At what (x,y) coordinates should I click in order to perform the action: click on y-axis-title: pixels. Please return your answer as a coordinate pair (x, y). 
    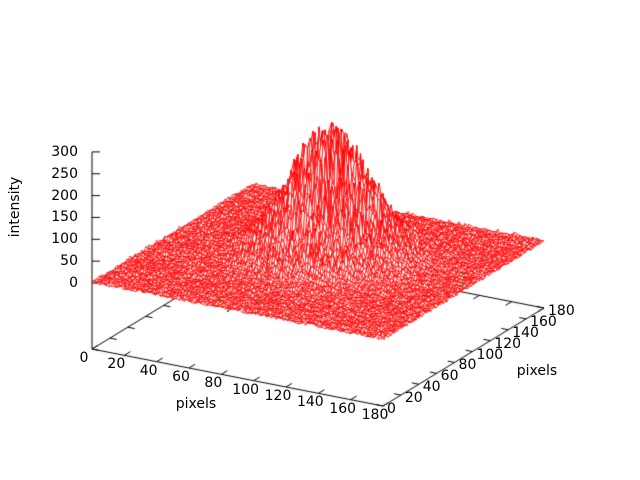
    Looking at the image, I should click on (537, 371).